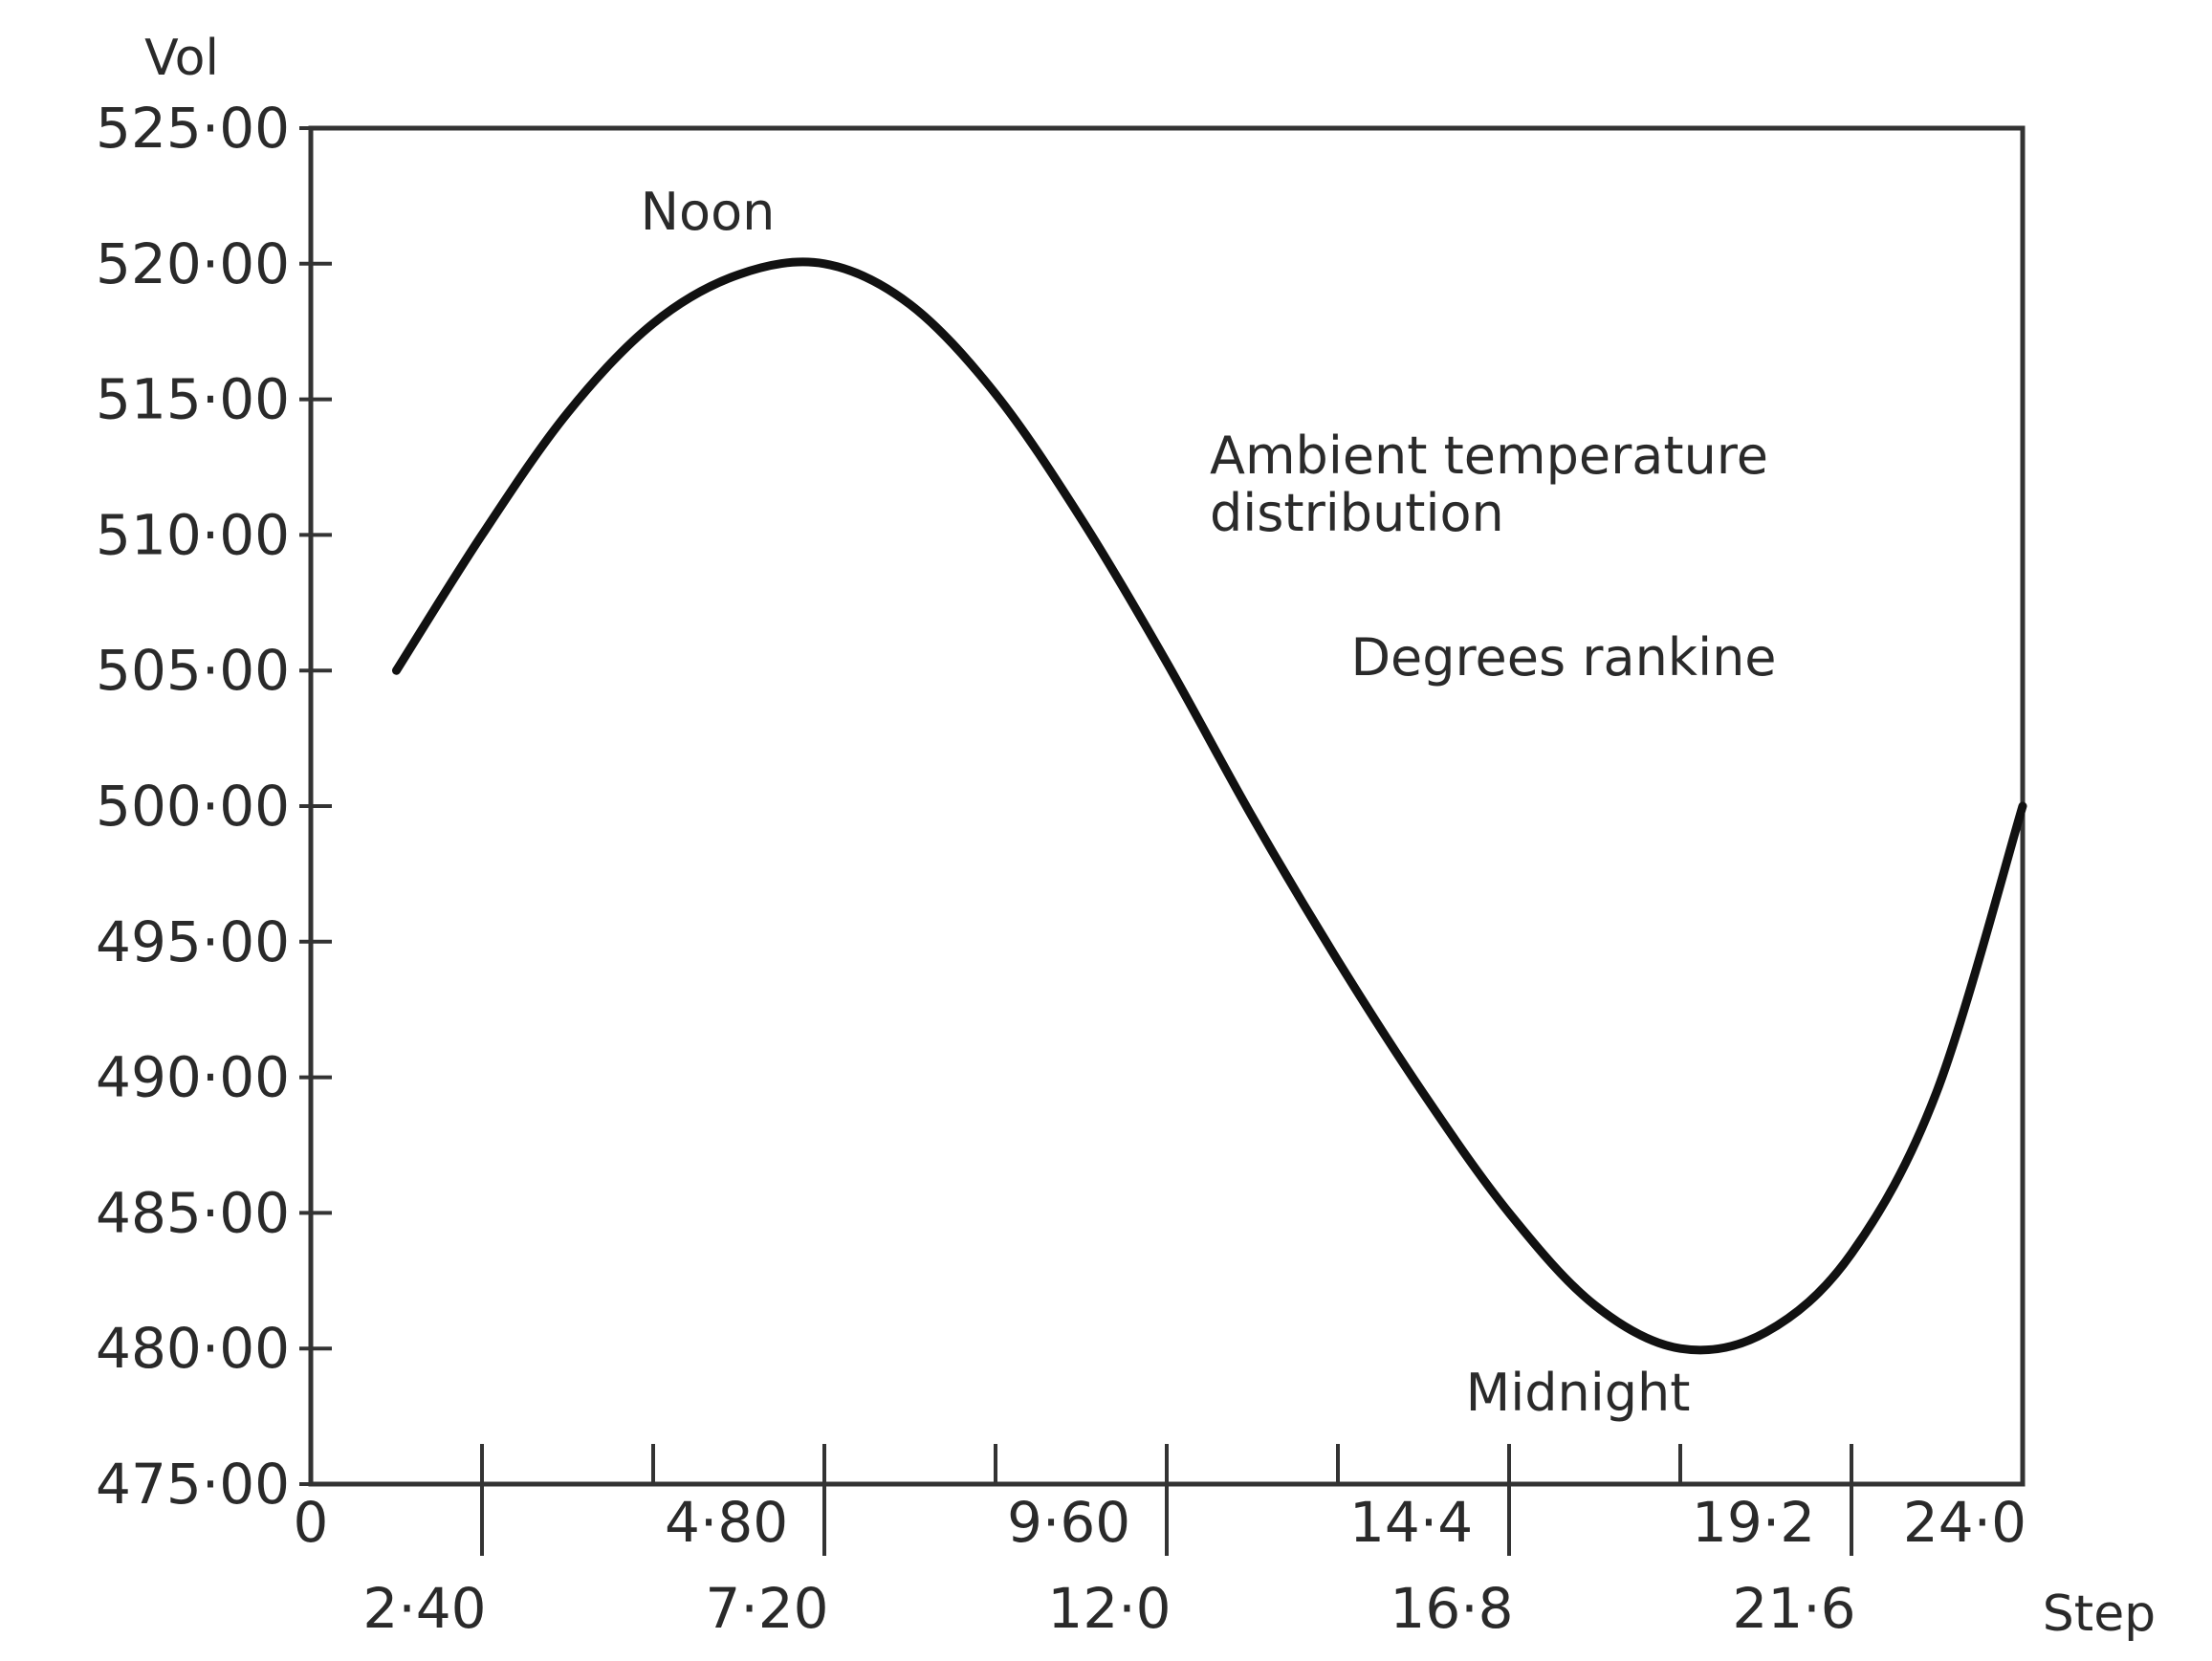 This screenshot has height=1661, width=2212. I want to click on y-tick-label: 490·00, so click(193, 1077).